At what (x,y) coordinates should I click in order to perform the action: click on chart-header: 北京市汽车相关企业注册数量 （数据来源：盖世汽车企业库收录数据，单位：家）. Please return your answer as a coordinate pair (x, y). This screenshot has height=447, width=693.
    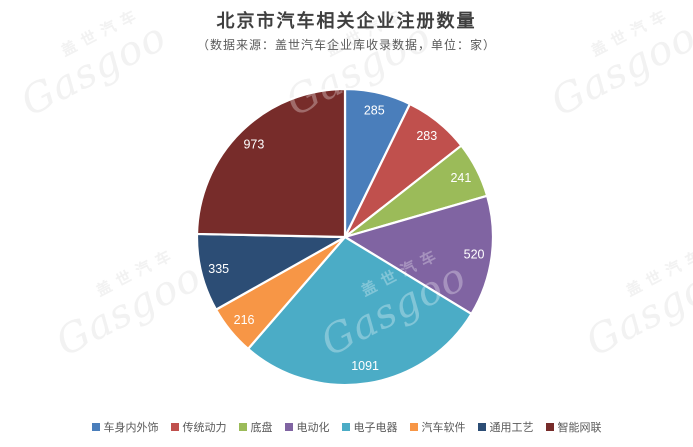
    Looking at the image, I should click on (346, 30).